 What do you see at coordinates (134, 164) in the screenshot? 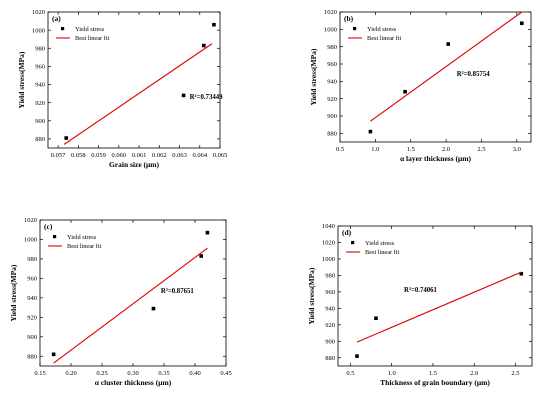
I see `x-axis-label: Grain size (μm)` at bounding box center [134, 164].